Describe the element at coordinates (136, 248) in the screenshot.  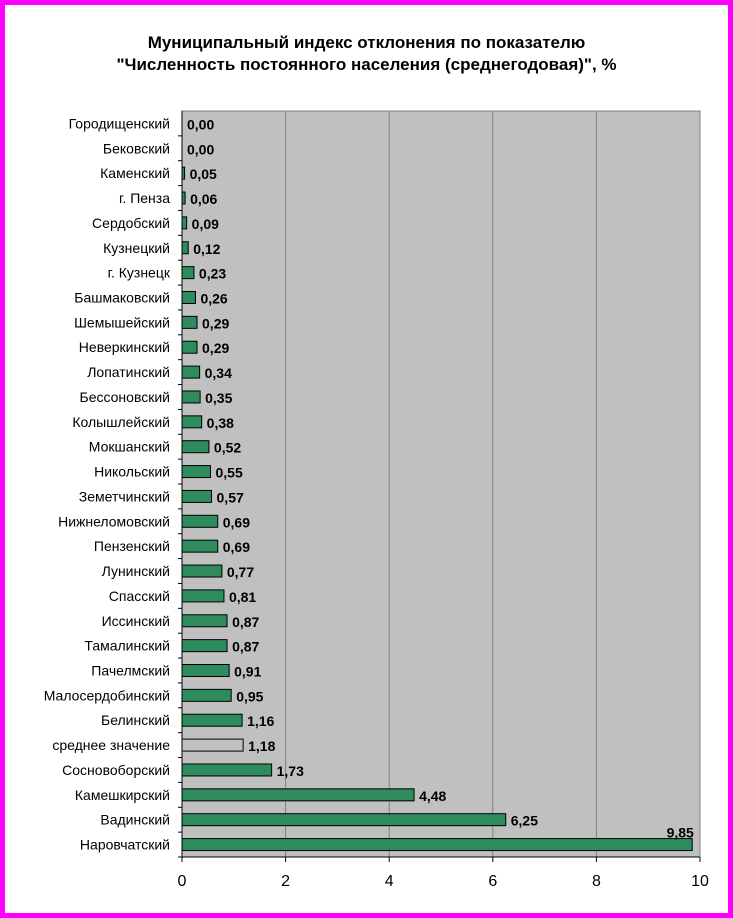
I see `category-label: Кузнецкий` at that location.